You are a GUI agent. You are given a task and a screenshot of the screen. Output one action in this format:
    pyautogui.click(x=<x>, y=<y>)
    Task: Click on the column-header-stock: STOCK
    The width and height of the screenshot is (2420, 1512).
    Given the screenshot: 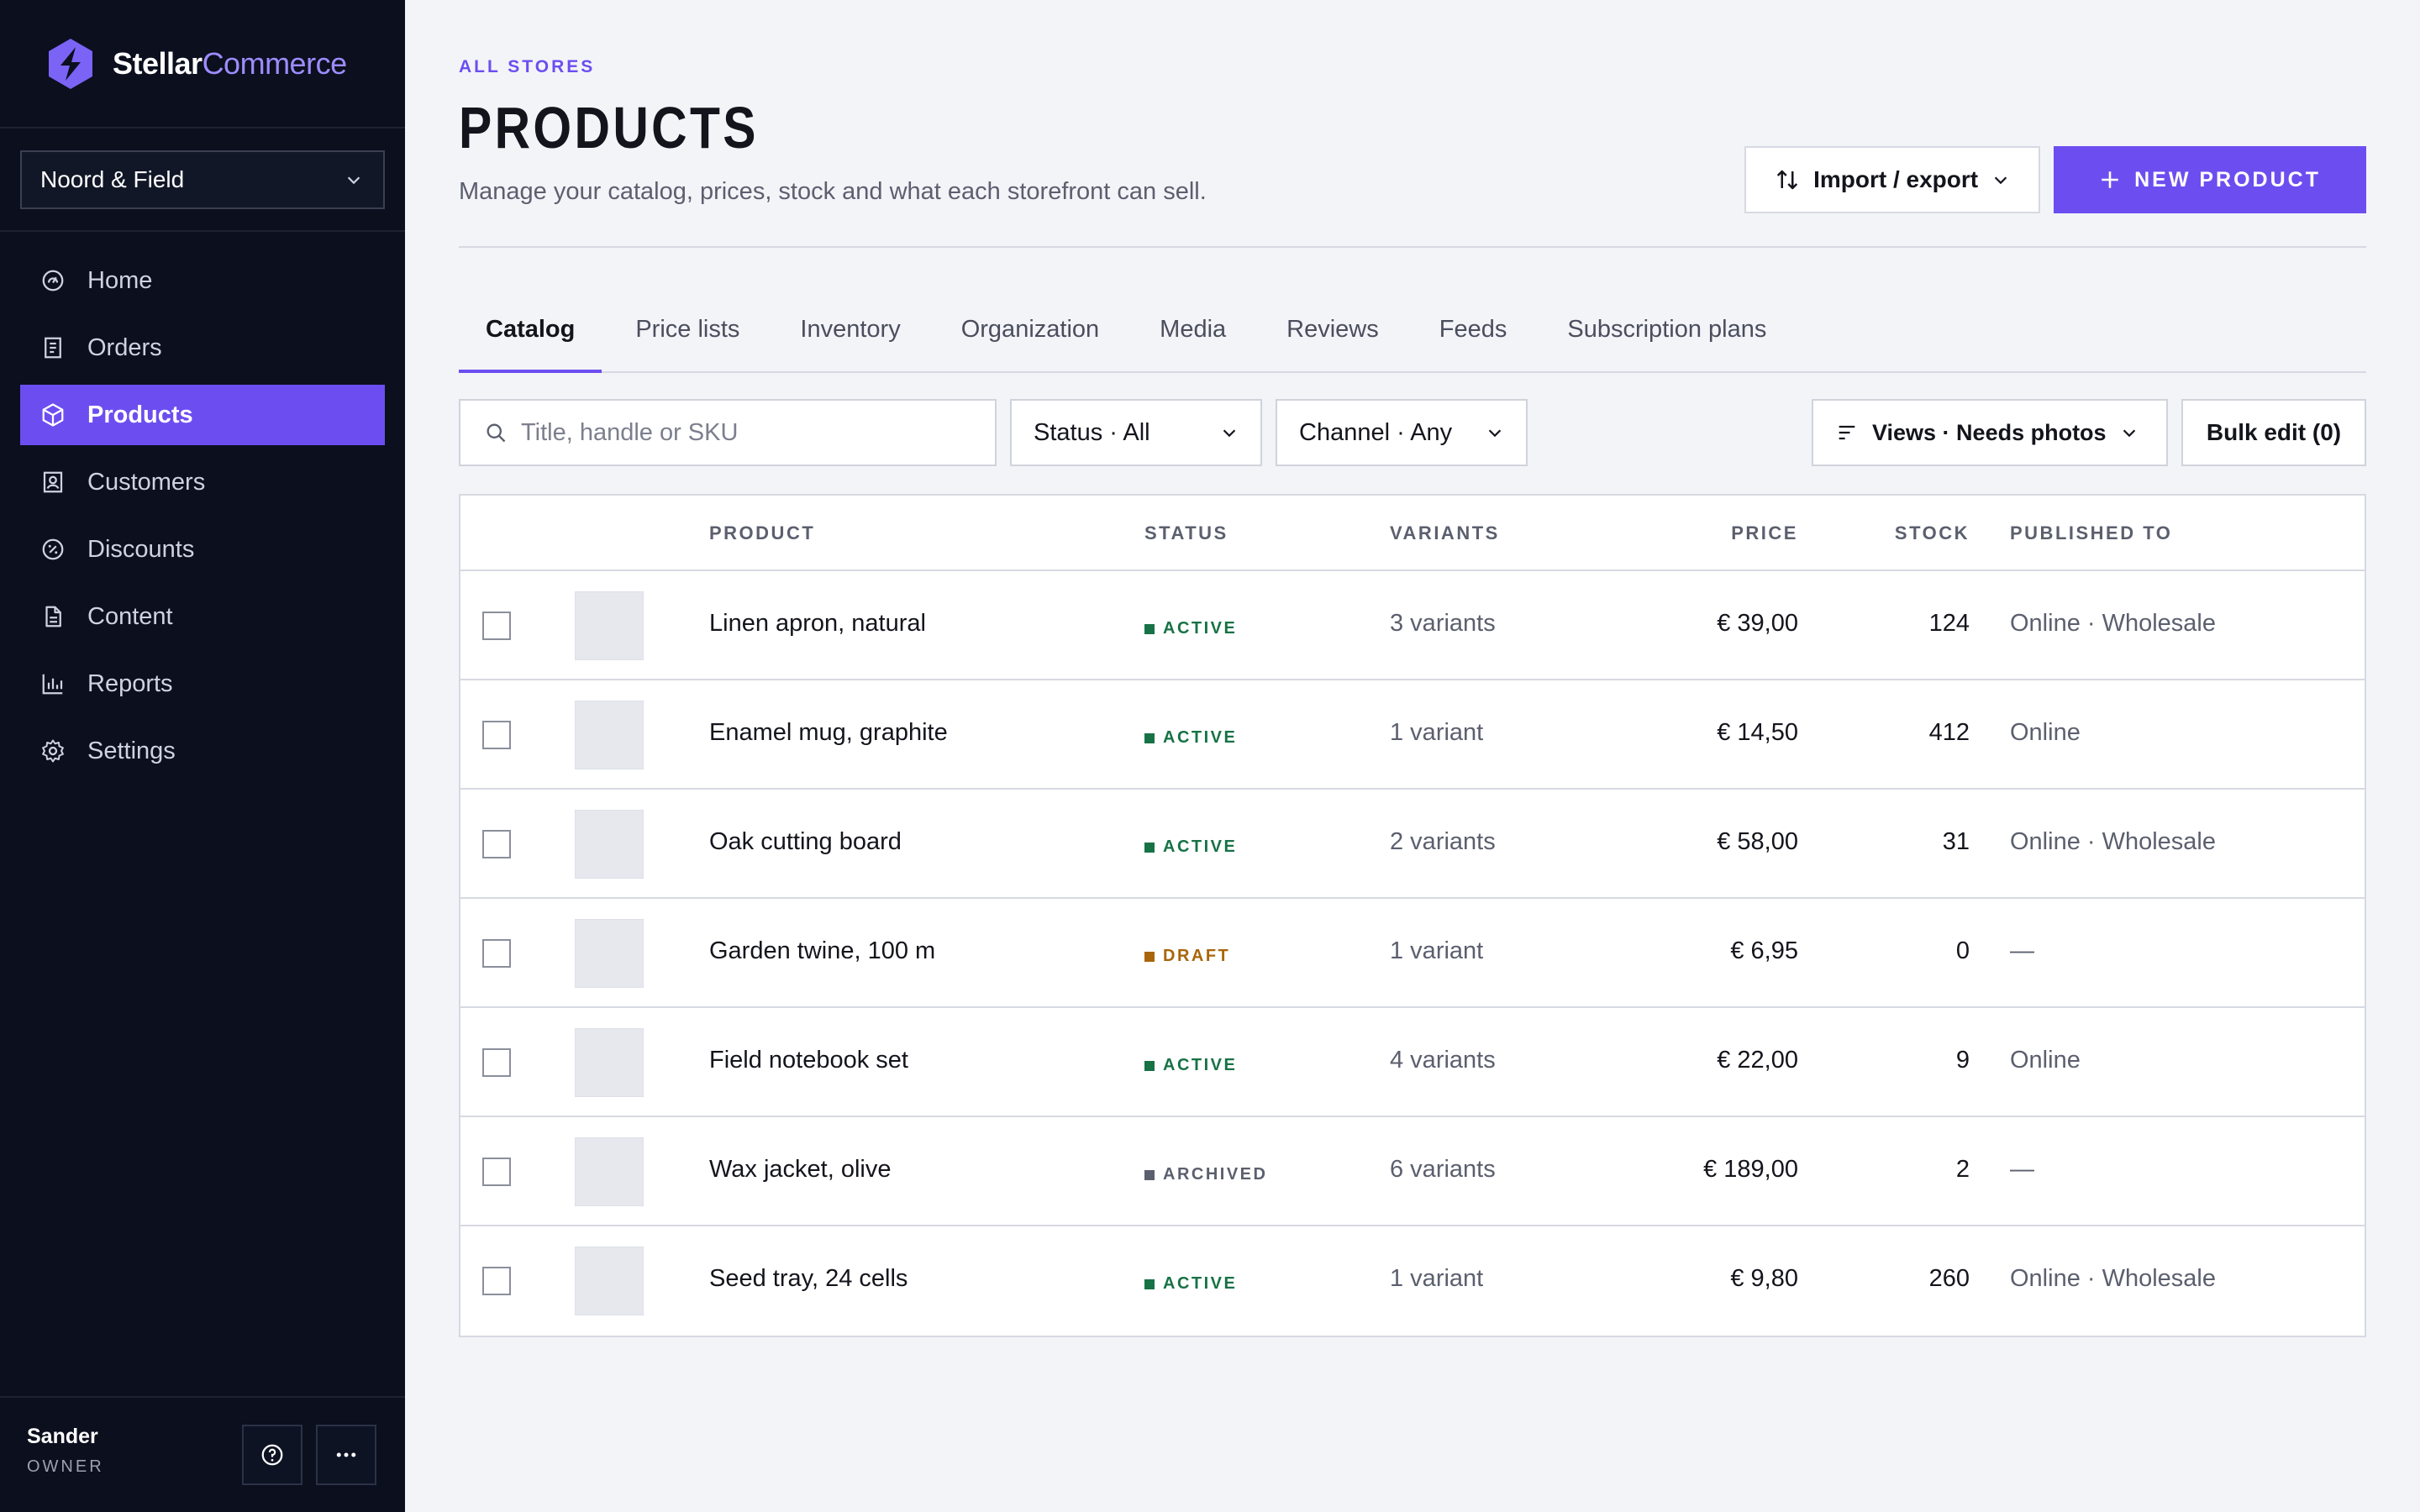 What is the action you would take?
    pyautogui.click(x=1932, y=532)
    